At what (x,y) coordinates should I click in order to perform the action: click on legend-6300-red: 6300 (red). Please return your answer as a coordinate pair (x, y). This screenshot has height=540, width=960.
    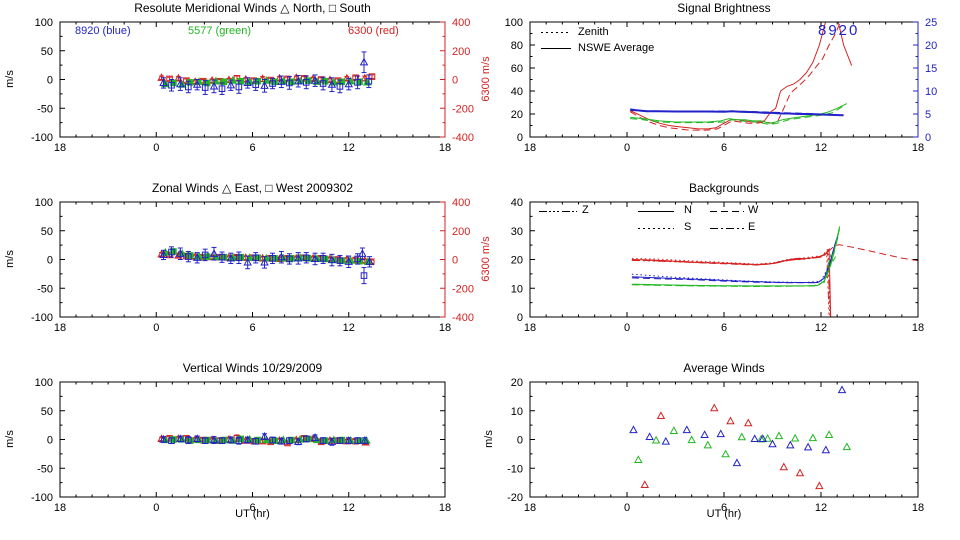
    Looking at the image, I should click on (373, 31).